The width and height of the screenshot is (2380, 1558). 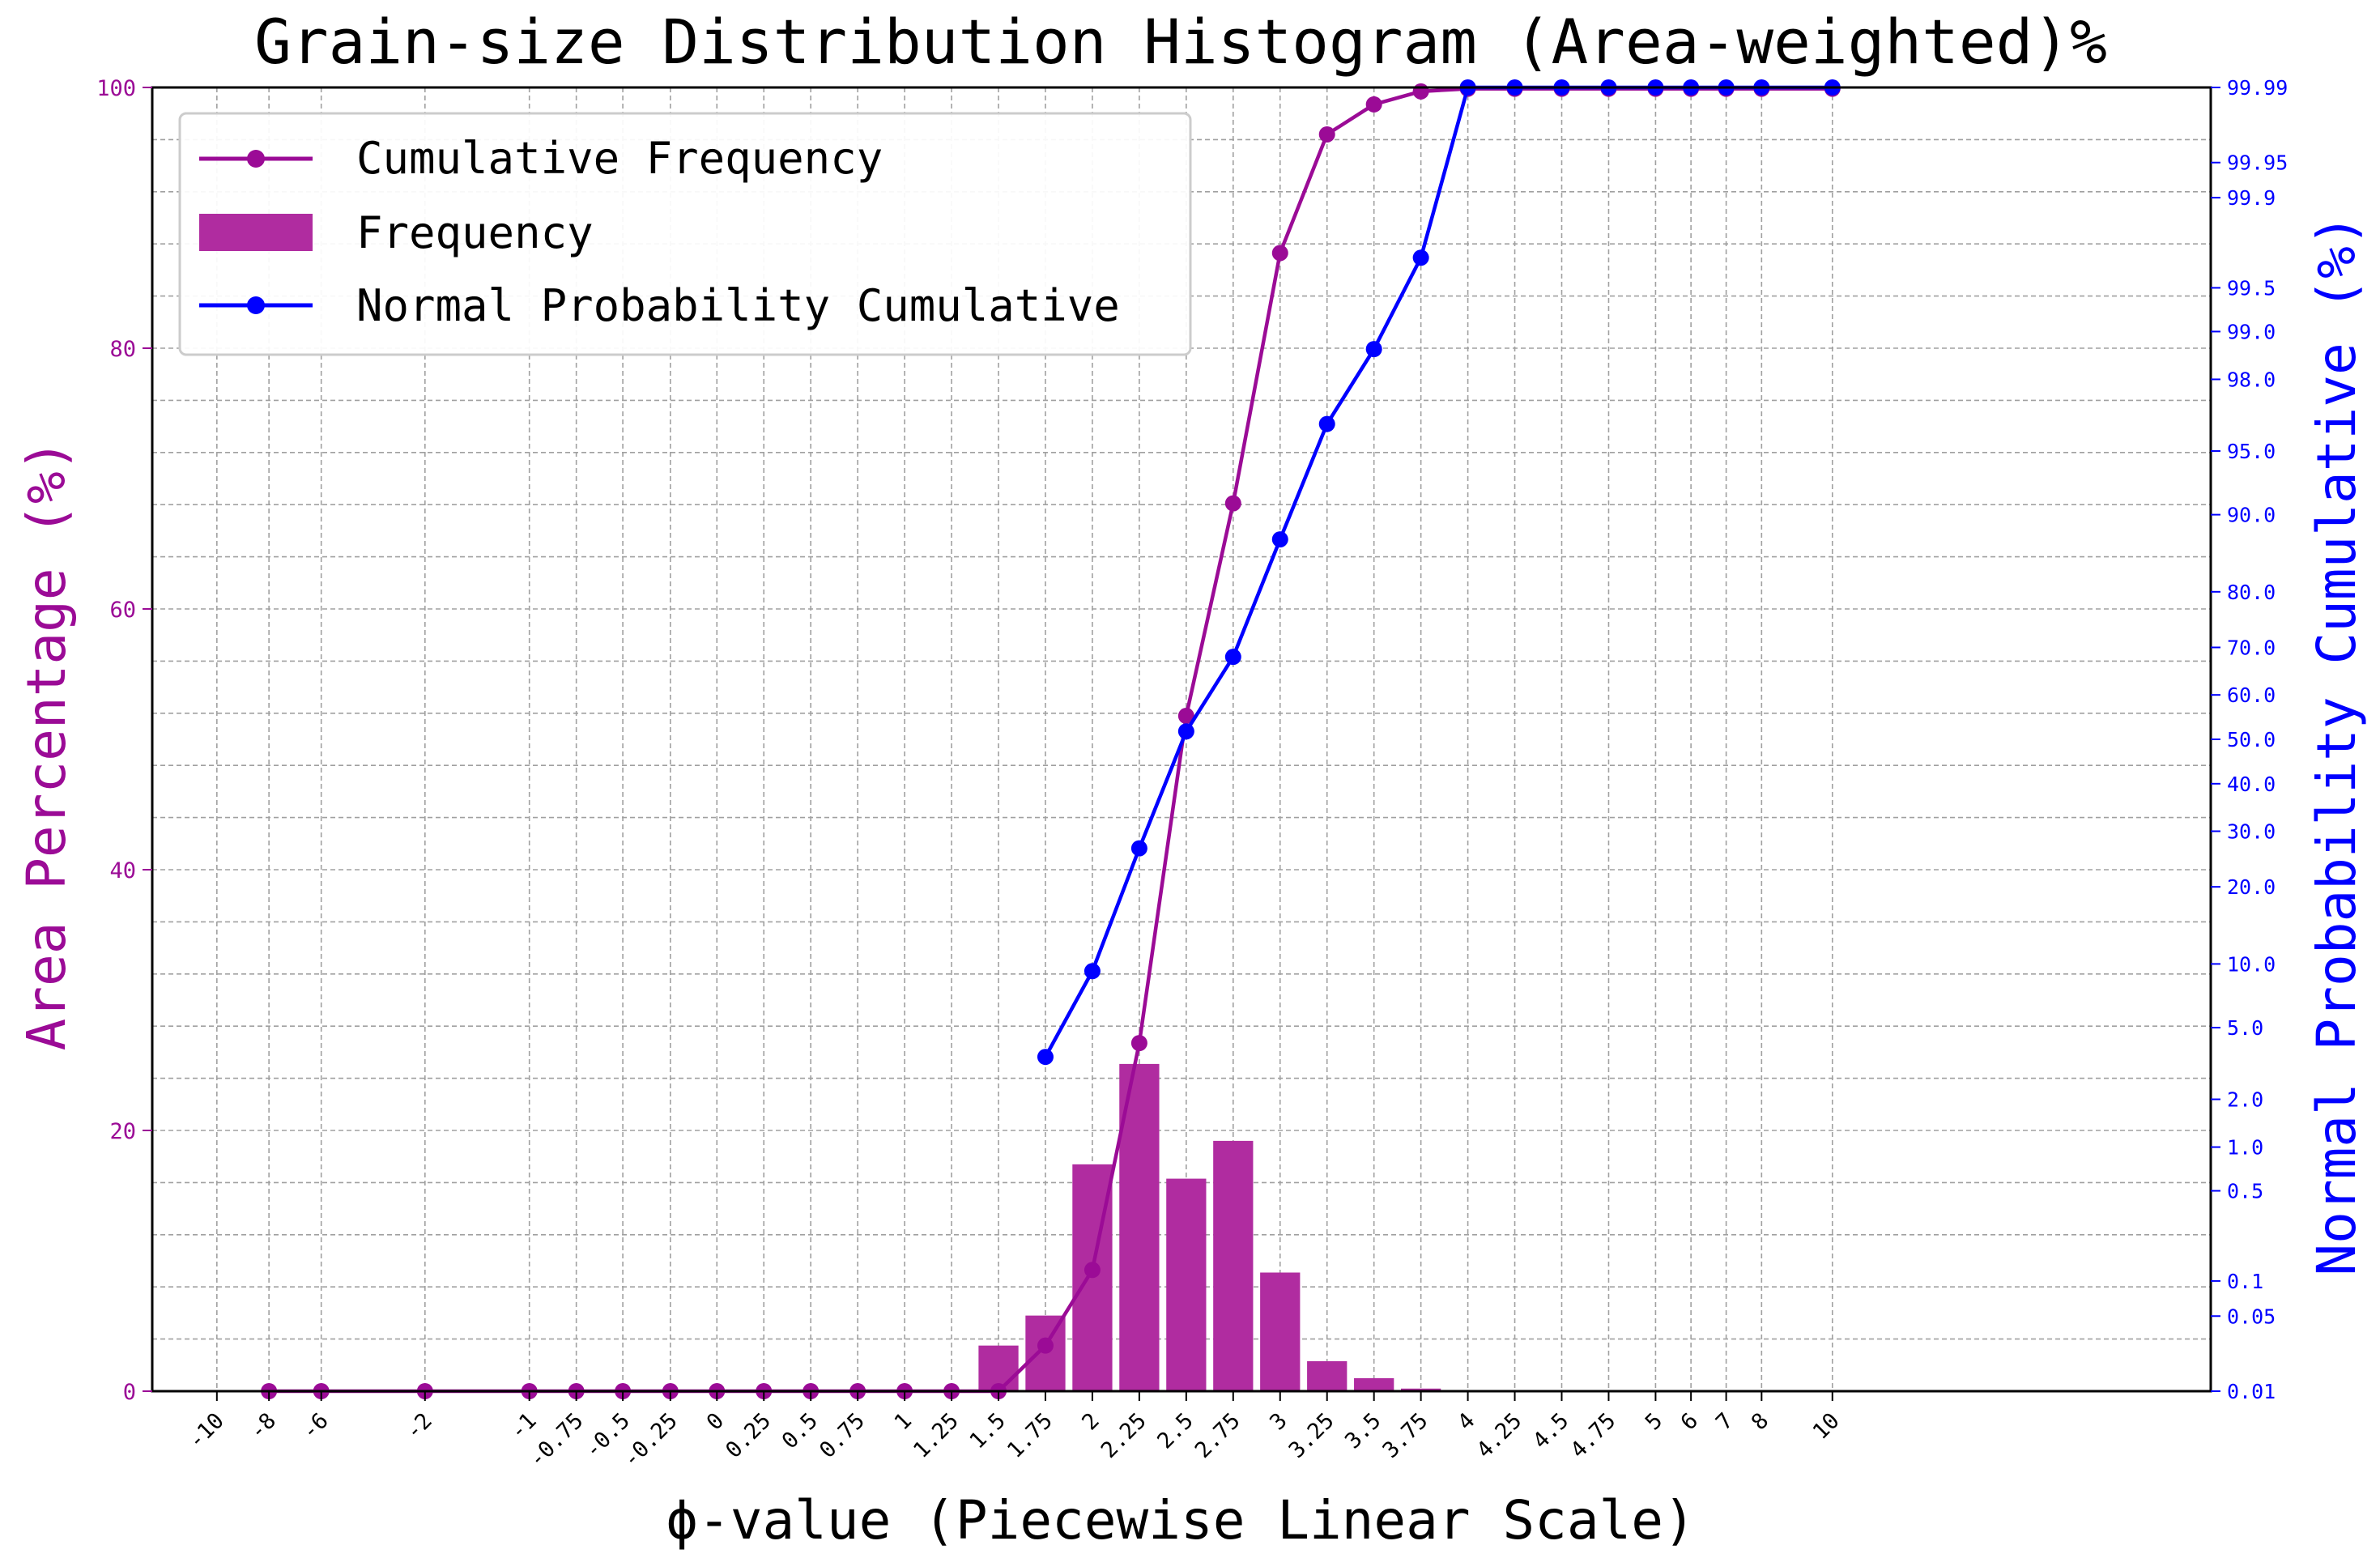 What do you see at coordinates (256, 159) in the screenshot?
I see `legend-cumulative-marker` at bounding box center [256, 159].